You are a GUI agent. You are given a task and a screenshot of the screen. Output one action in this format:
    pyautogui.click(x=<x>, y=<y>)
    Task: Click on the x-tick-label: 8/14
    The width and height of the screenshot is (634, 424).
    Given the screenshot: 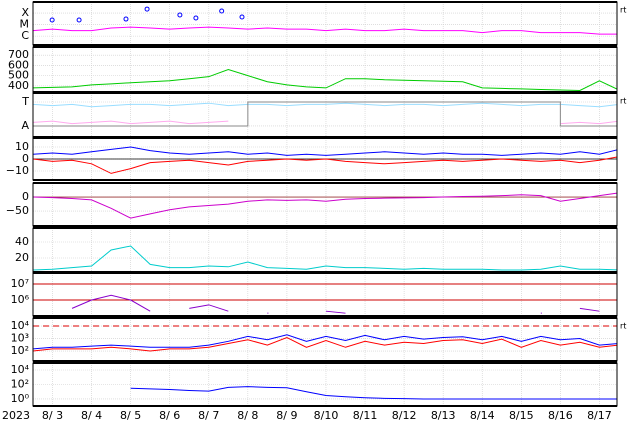 What is the action you would take?
    pyautogui.click(x=482, y=415)
    